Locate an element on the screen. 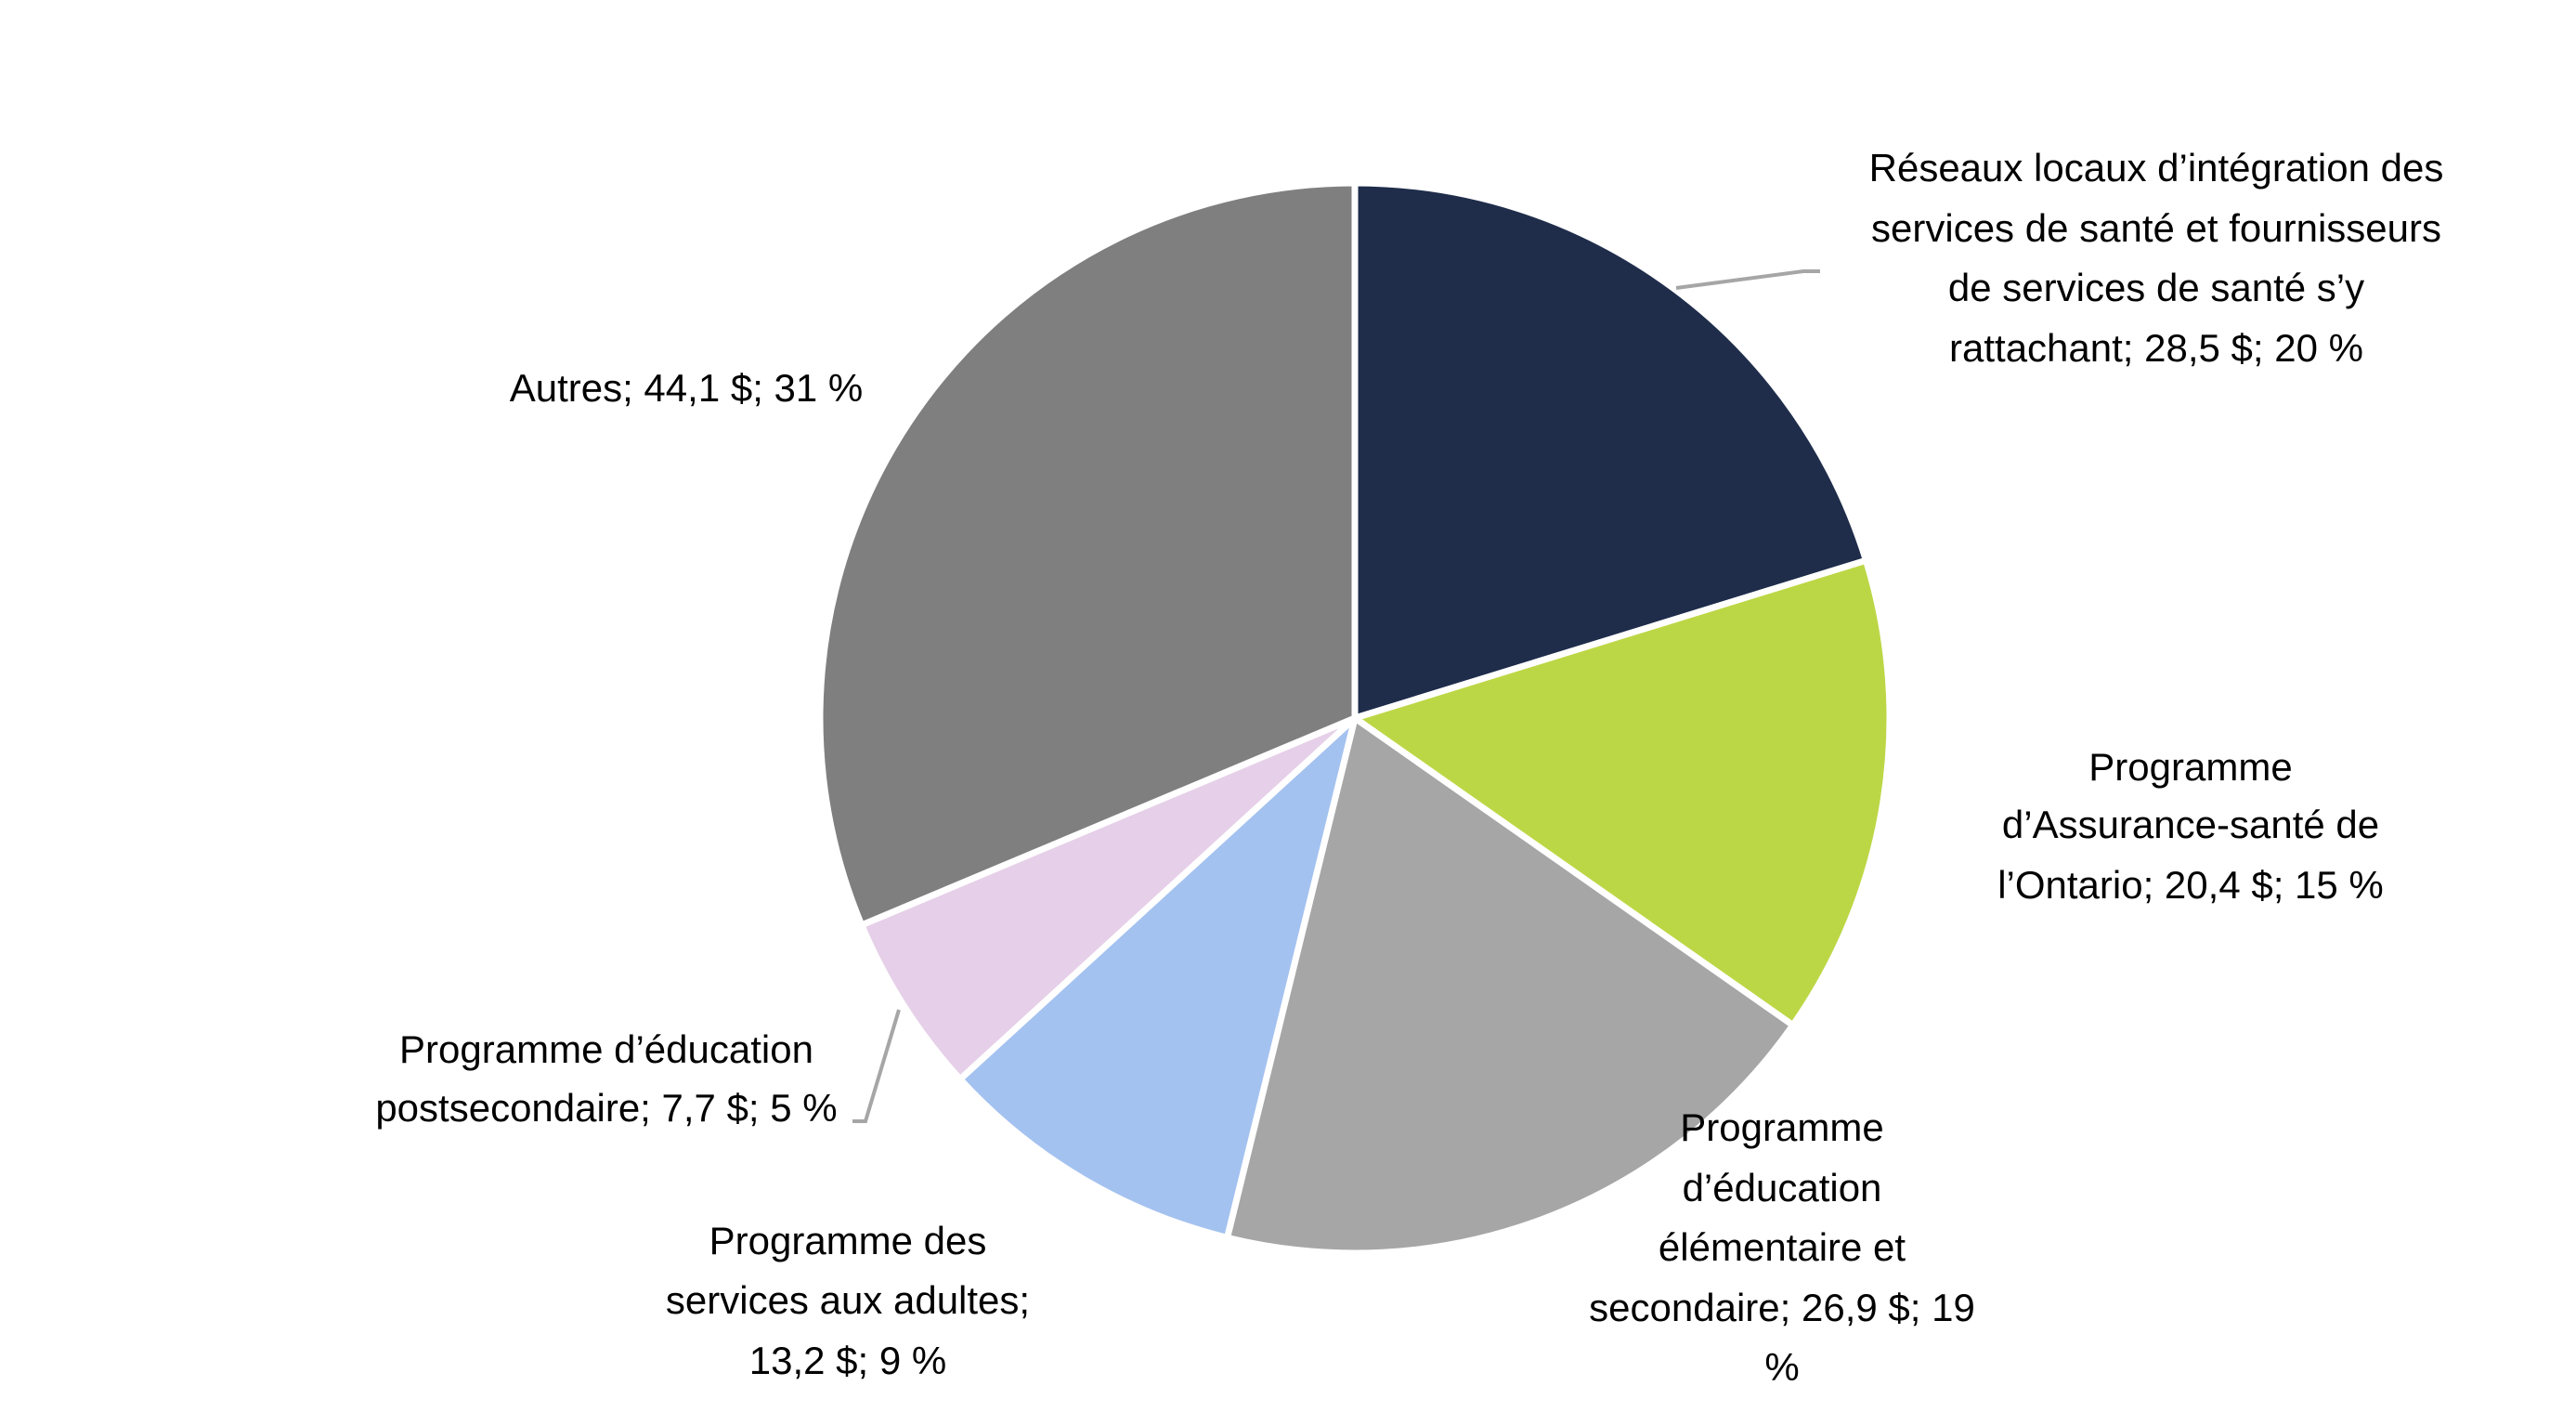 This screenshot has height=1412, width=2576. data-label-line: élémentaire et is located at coordinates (1782, 1247).